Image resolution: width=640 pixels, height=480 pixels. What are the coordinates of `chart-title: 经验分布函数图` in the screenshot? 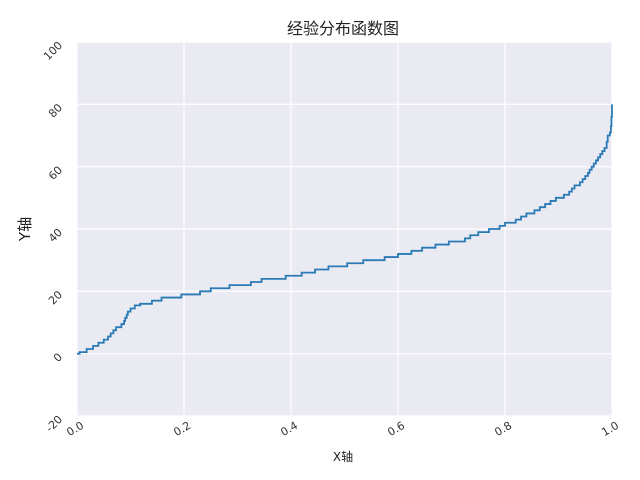 It's located at (343, 28).